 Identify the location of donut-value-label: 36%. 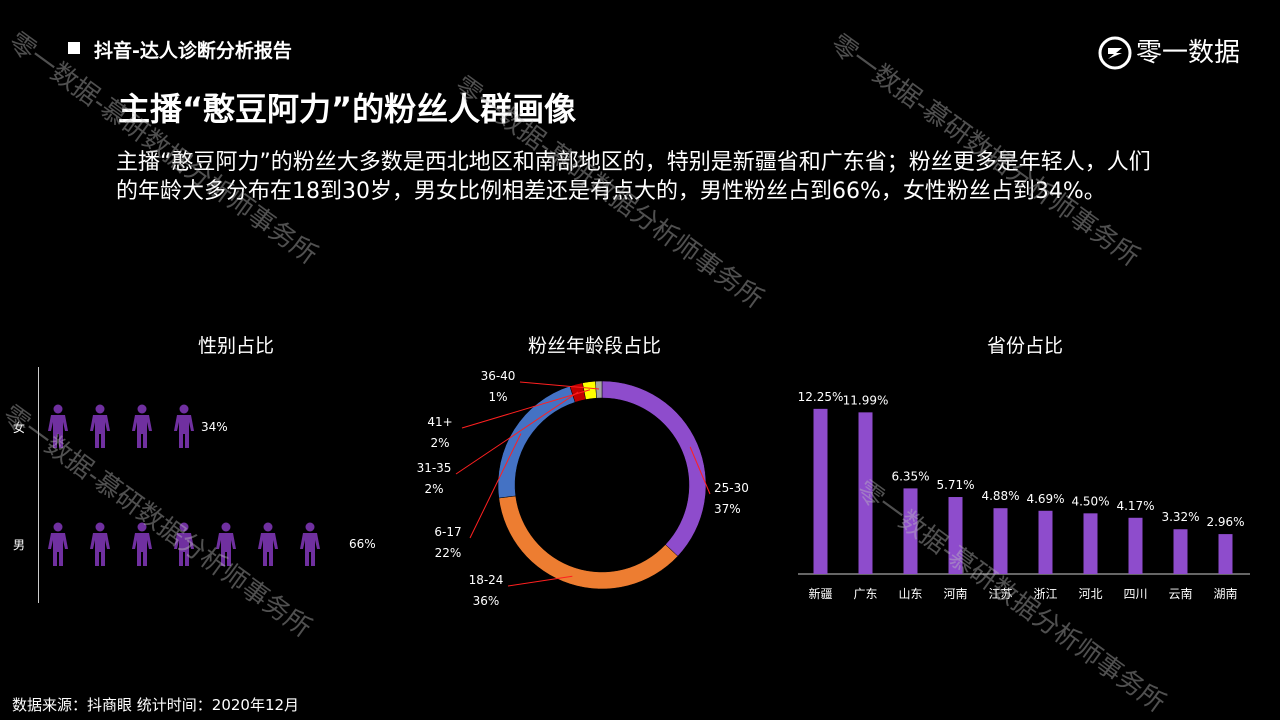
(486, 601).